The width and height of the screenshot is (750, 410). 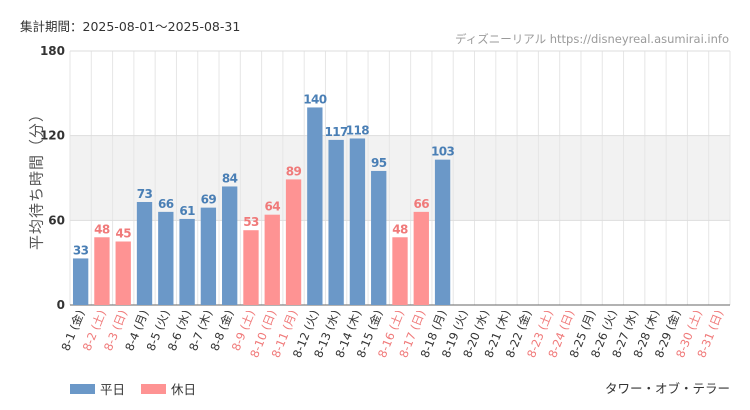 What do you see at coordinates (52, 51) in the screenshot?
I see `y-tick-label: 180` at bounding box center [52, 51].